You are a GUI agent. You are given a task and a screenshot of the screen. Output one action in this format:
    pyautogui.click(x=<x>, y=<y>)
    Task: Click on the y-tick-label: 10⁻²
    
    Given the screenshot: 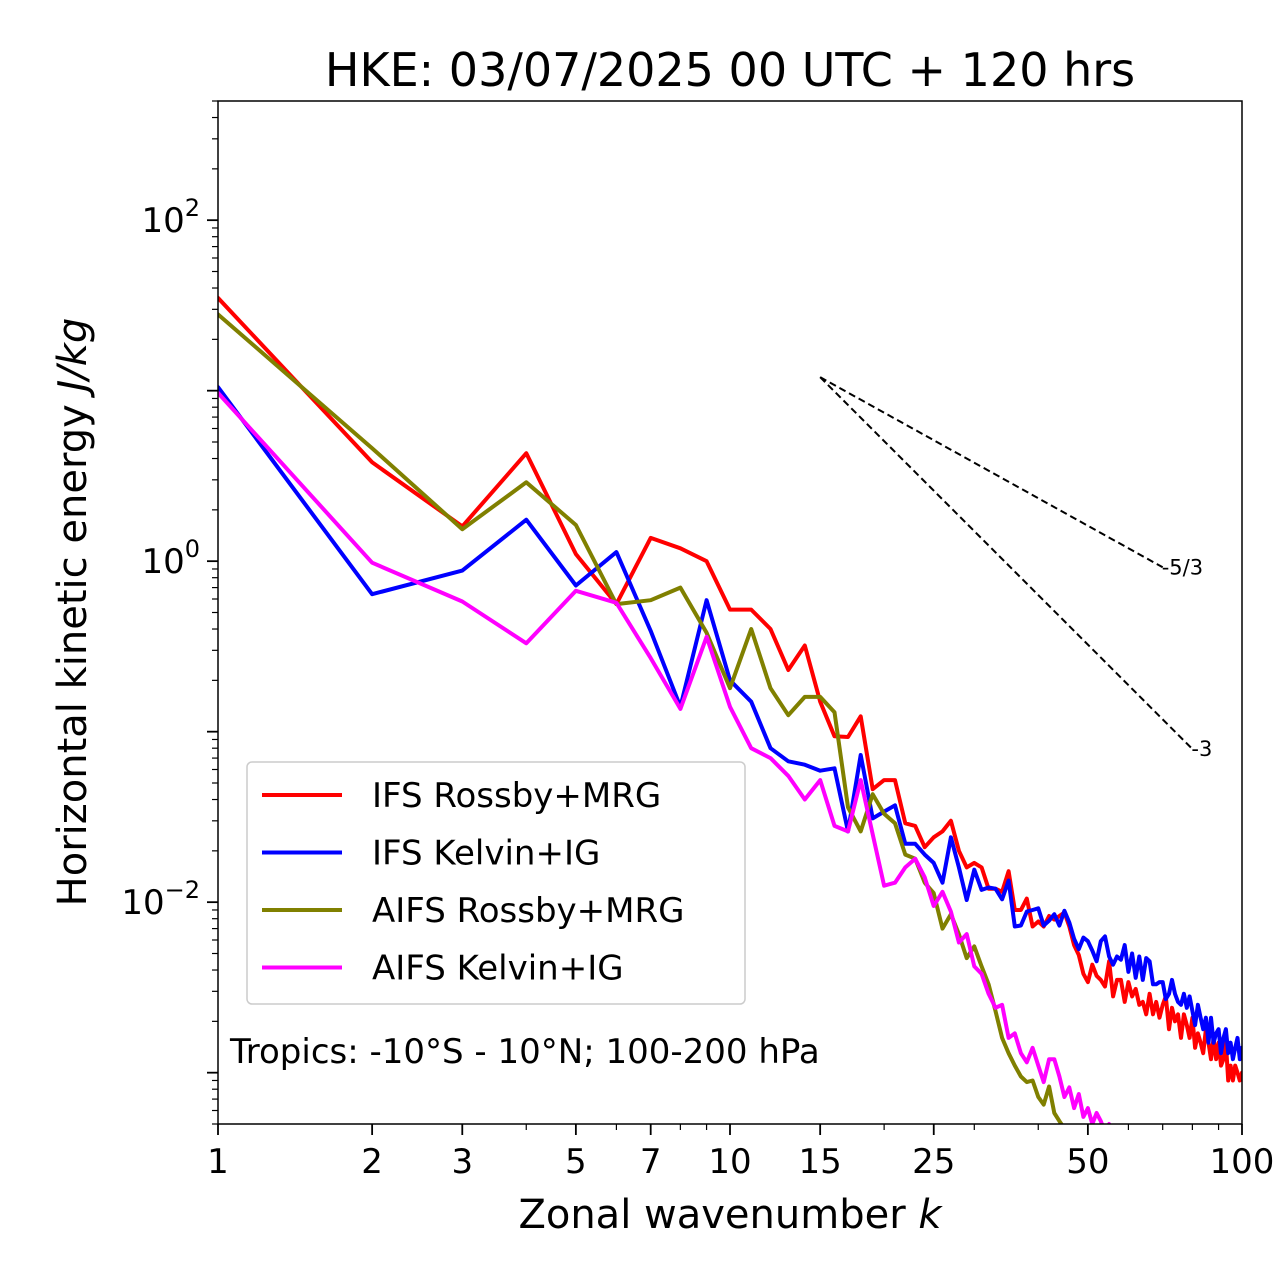 What is the action you would take?
    pyautogui.click(x=160, y=899)
    